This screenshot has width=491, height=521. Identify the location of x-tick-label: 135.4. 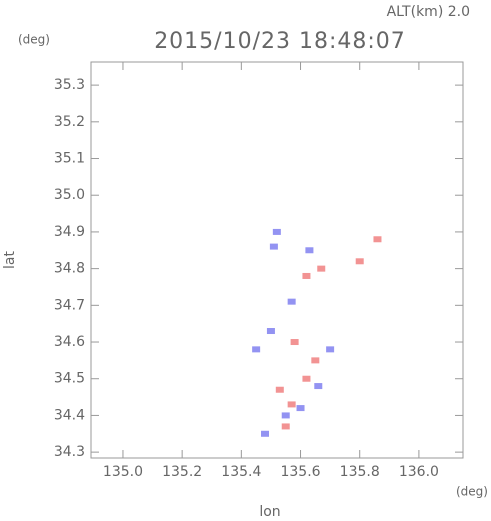
(241, 472).